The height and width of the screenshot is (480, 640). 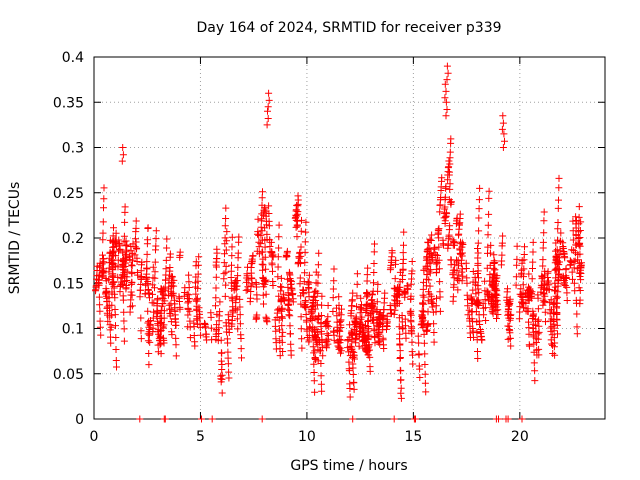 What do you see at coordinates (79, 420) in the screenshot?
I see `y-tick-label: 0` at bounding box center [79, 420].